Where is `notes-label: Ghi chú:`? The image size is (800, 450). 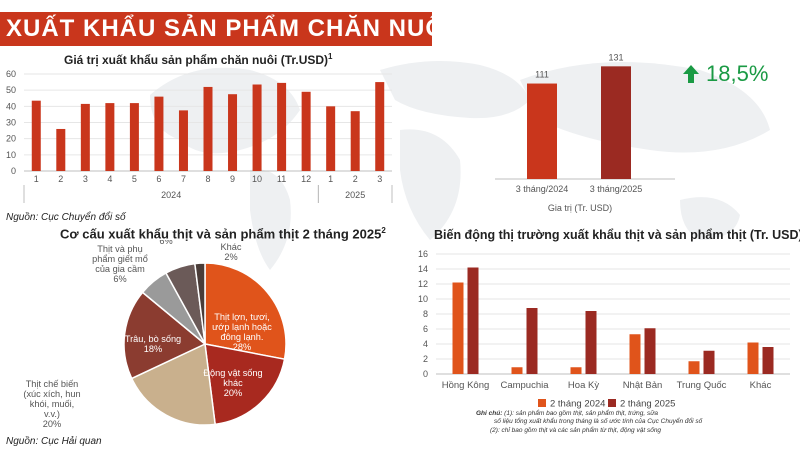
notes-label: Ghi chú: is located at coordinates (489, 413).